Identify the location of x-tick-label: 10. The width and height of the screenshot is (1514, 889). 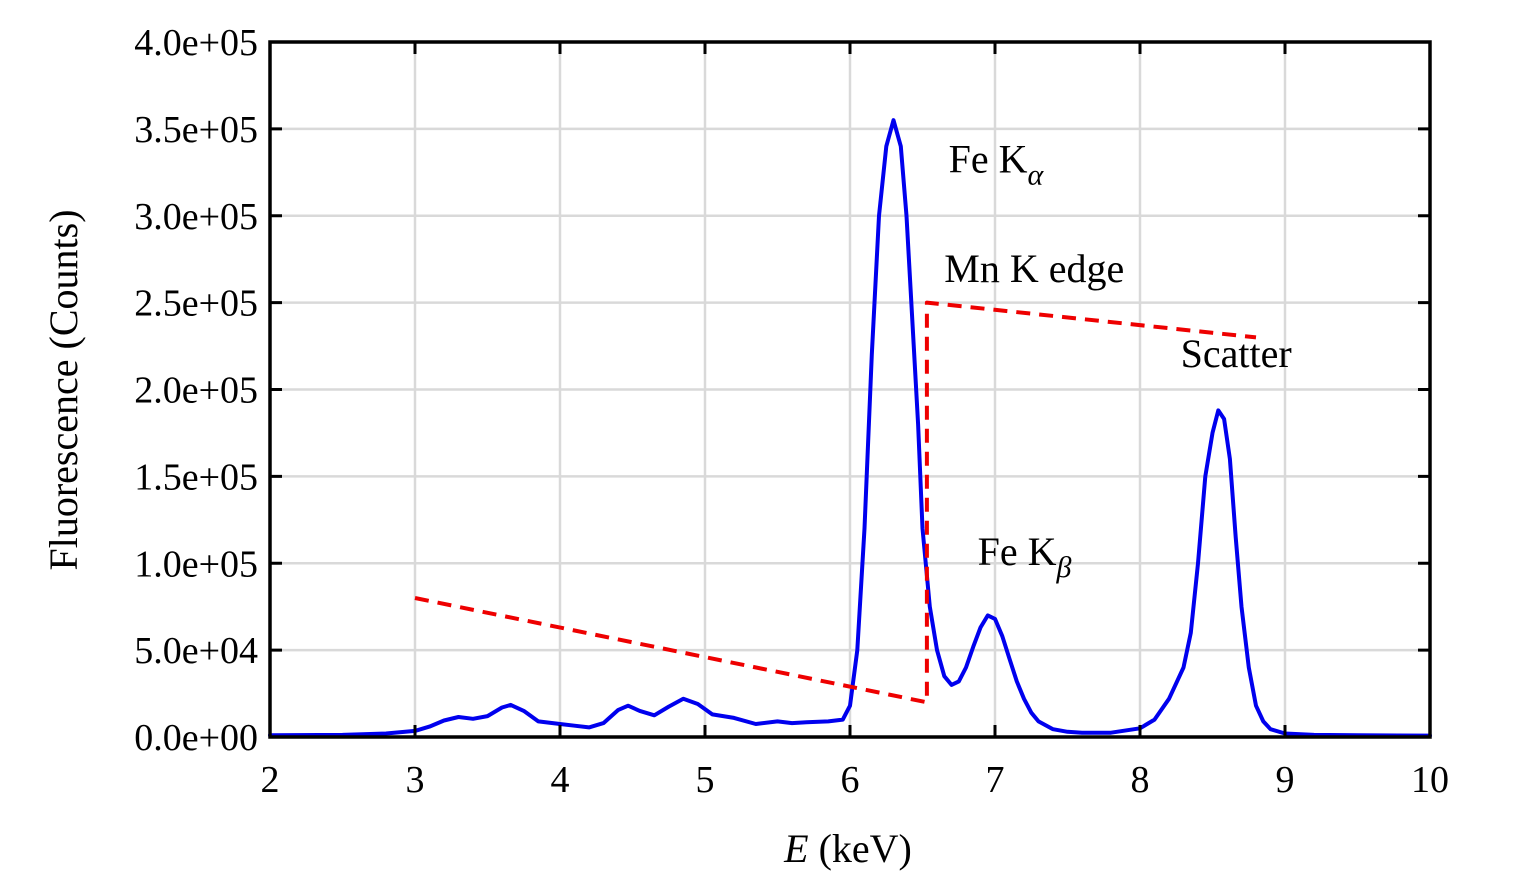
(1430, 780).